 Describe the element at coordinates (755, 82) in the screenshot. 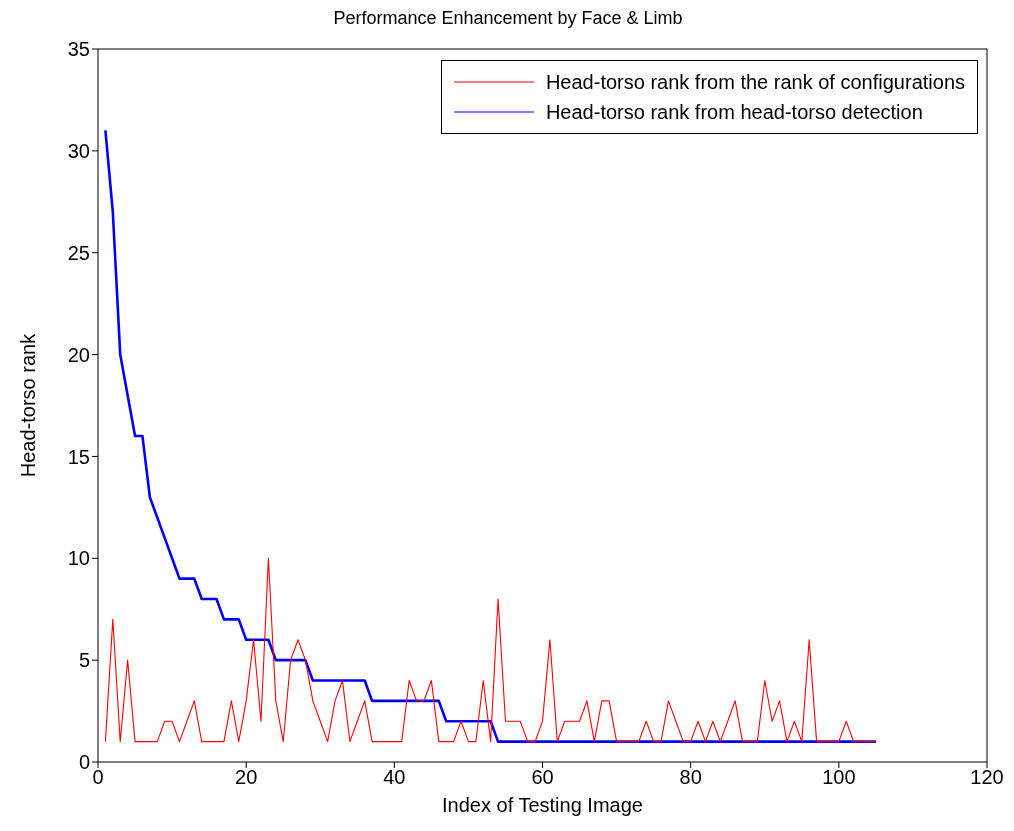

I see `legend-label: Head-torso rank from the rank of configurations` at that location.